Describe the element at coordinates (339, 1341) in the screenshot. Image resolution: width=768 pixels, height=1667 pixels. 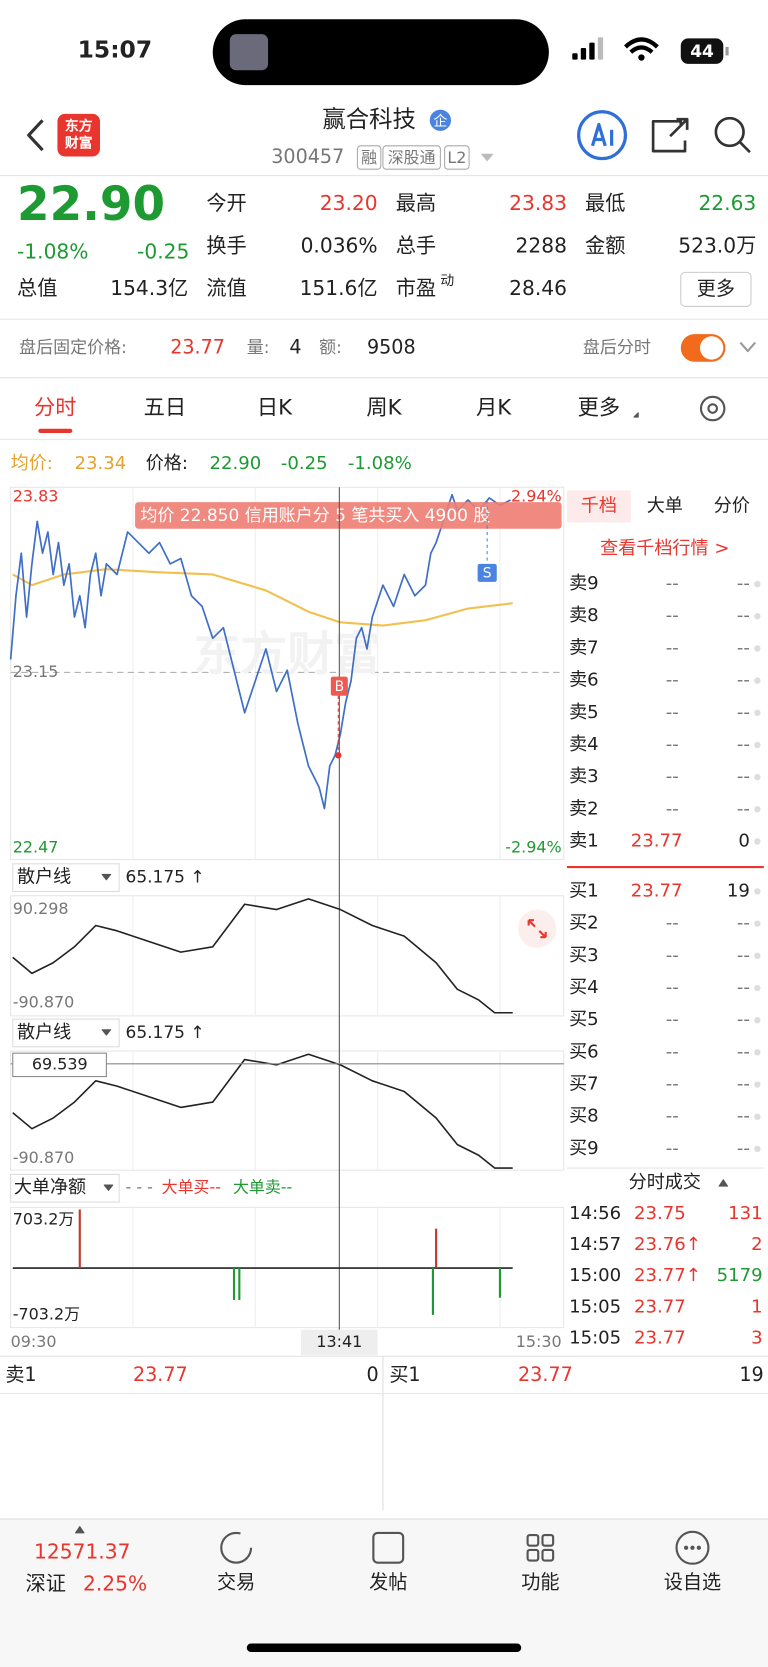
I see `x-axis: 13:41` at that location.